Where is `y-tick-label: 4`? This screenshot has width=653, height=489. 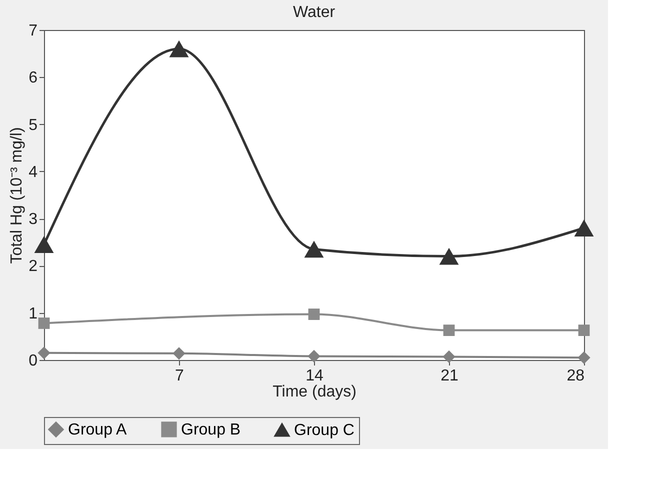 y-tick-label: 4 is located at coordinates (33, 172).